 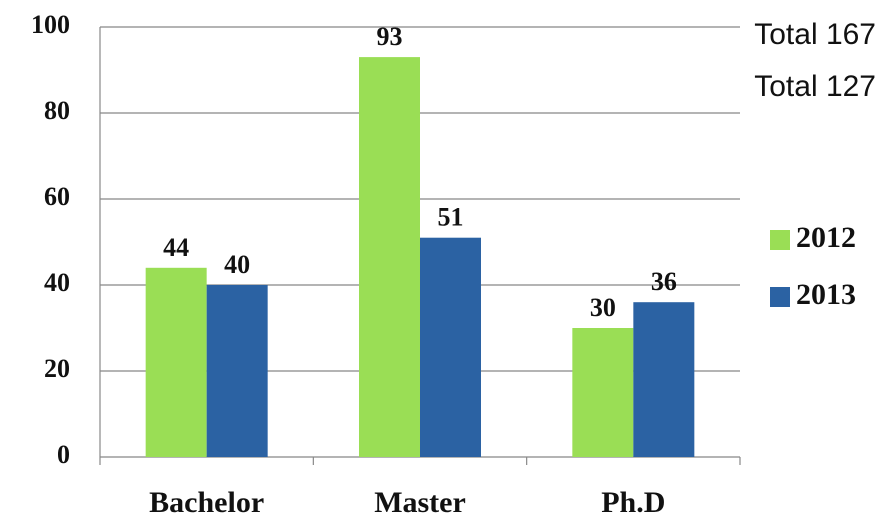 I want to click on legend-label: 2013, so click(x=826, y=294).